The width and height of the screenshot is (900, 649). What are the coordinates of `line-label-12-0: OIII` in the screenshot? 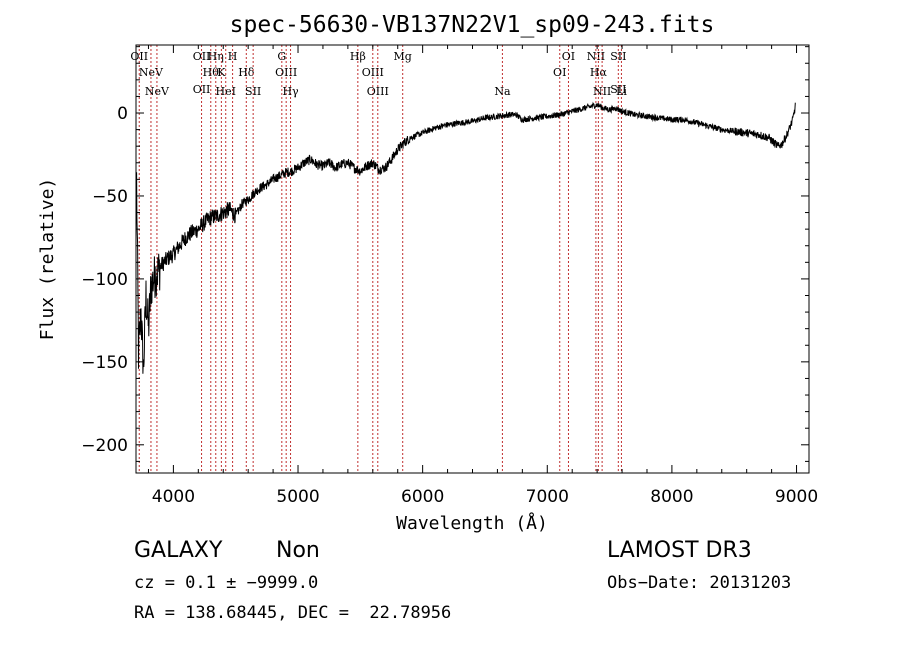 It's located at (286, 72).